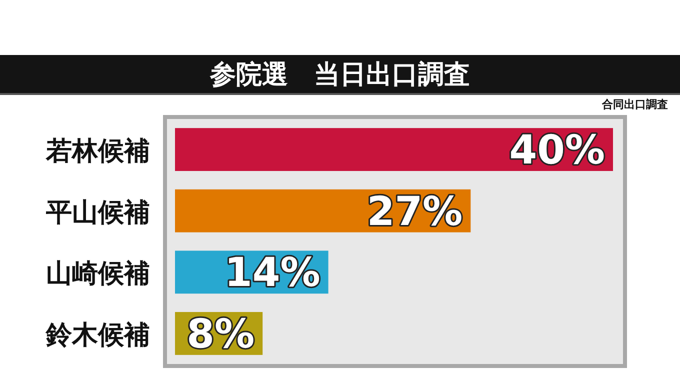 The image size is (680, 382). I want to click on data-label: 27%, so click(414, 211).